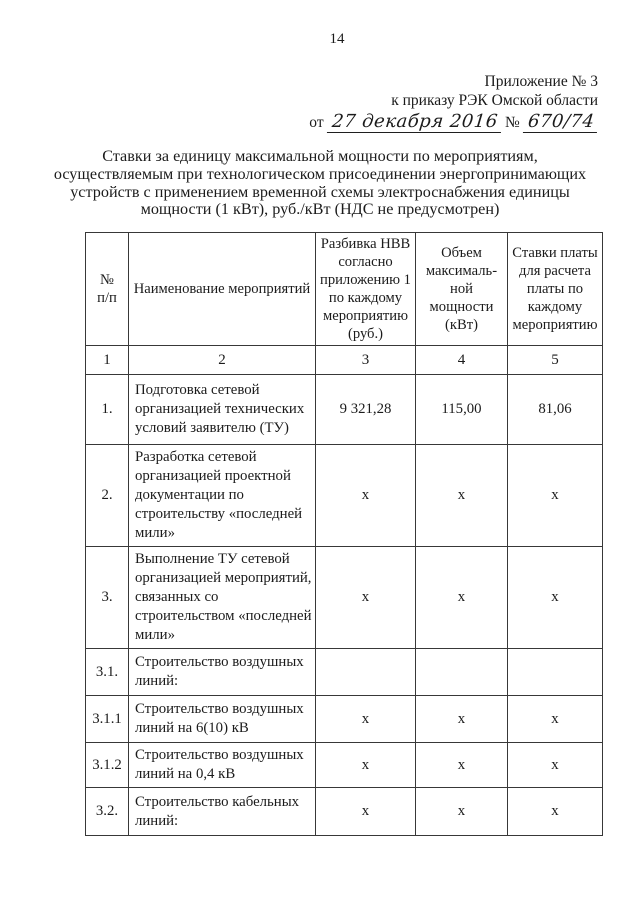 The height and width of the screenshot is (905, 640). Describe the element at coordinates (222, 360) in the screenshot. I see `column-number-2: 2` at that location.